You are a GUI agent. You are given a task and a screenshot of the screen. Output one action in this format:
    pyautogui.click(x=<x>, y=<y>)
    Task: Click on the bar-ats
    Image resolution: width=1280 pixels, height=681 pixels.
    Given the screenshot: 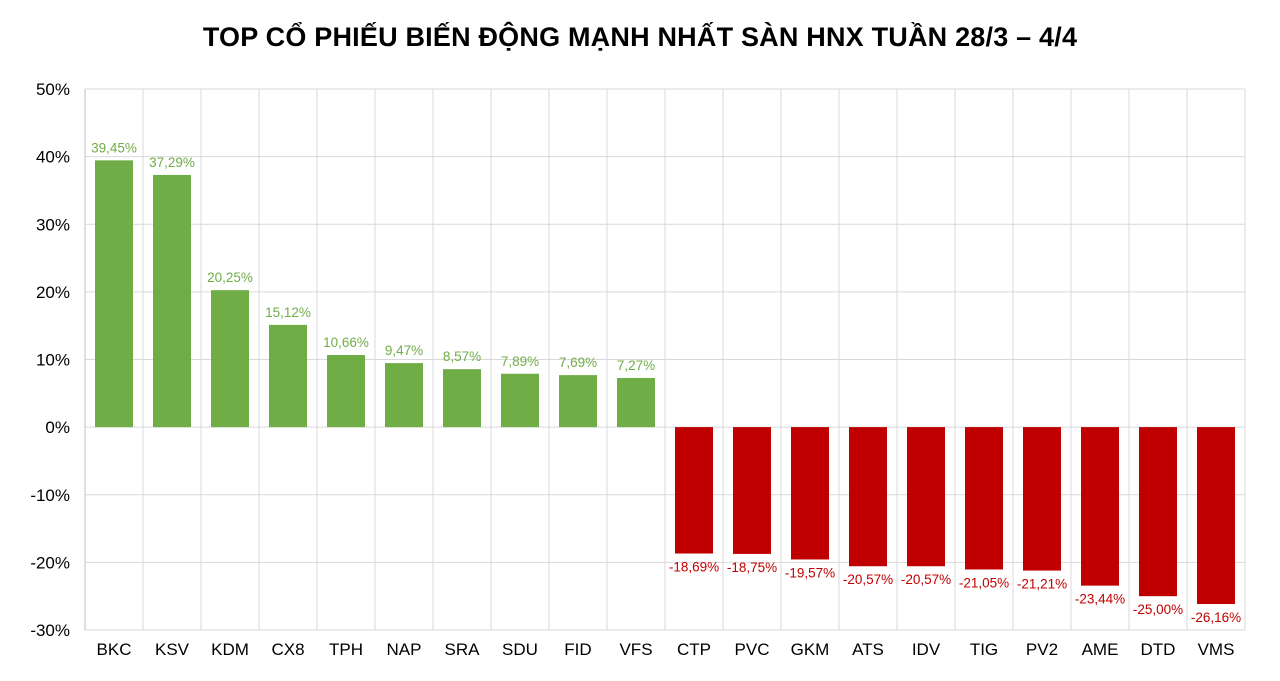 What is the action you would take?
    pyautogui.click(x=868, y=497)
    